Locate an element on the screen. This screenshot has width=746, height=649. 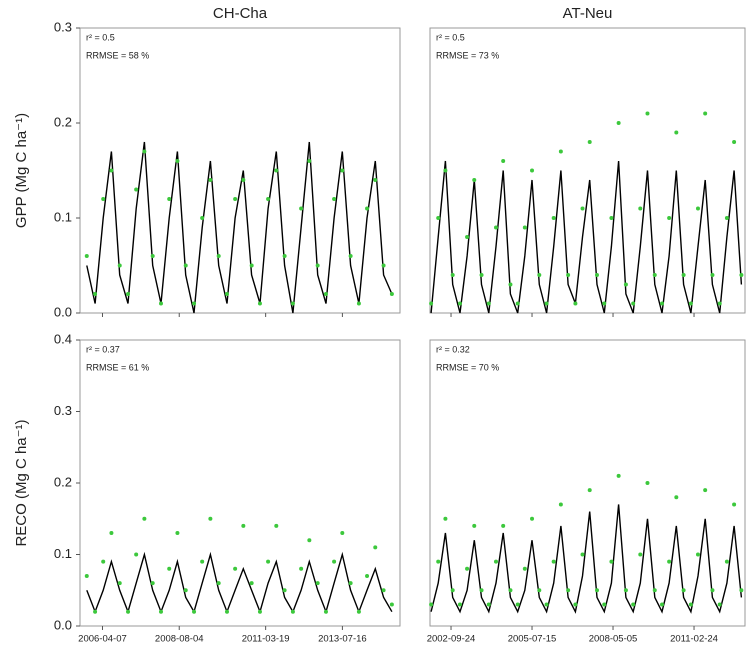
panel-title: AT-Neu is located at coordinates (588, 13).